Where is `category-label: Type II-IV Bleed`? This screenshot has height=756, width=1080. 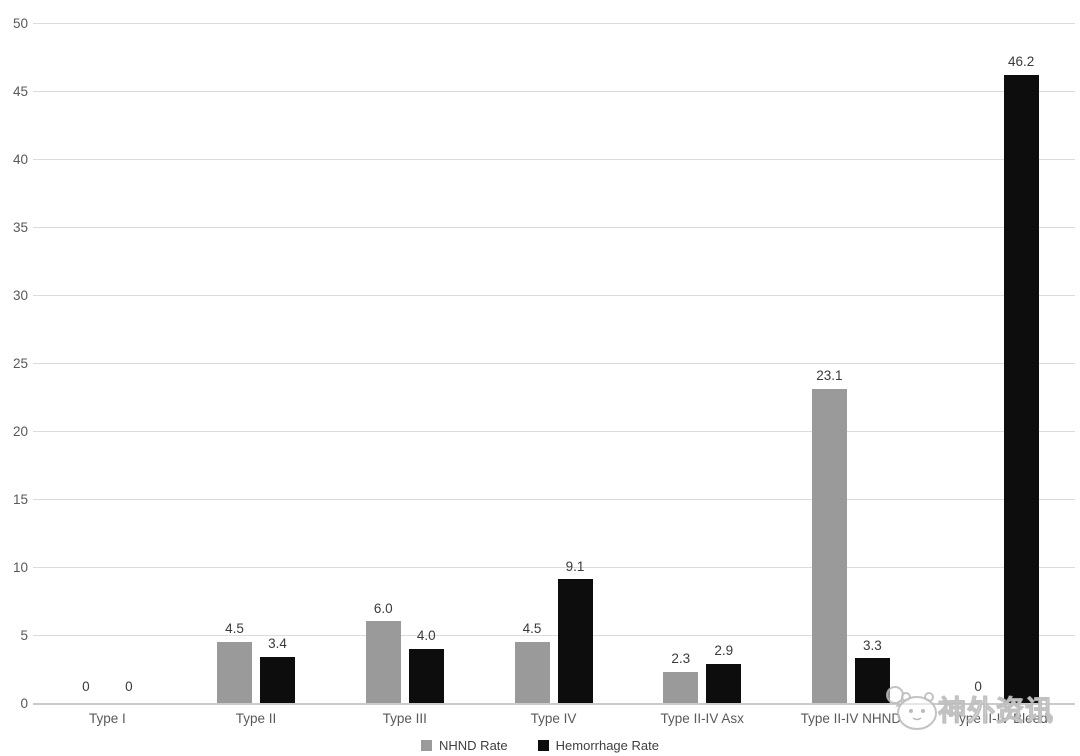
category-label: Type II-IV Bleed is located at coordinates (999, 718).